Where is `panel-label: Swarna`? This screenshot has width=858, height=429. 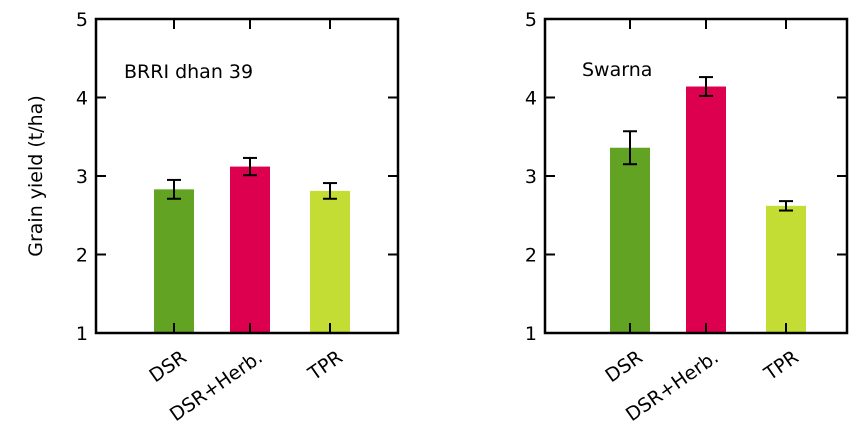 panel-label: Swarna is located at coordinates (617, 70).